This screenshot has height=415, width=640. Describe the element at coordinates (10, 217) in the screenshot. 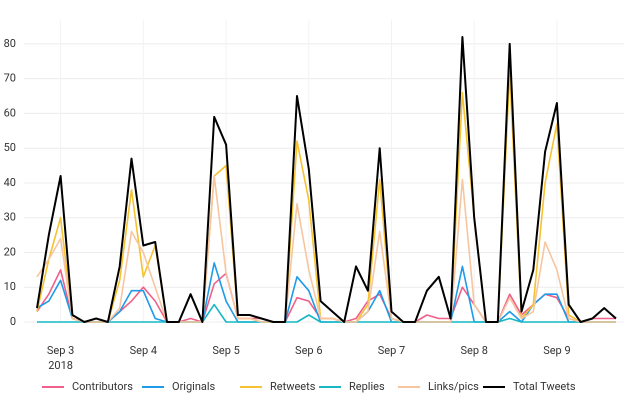

I see `y-tick-label: 30` at that location.